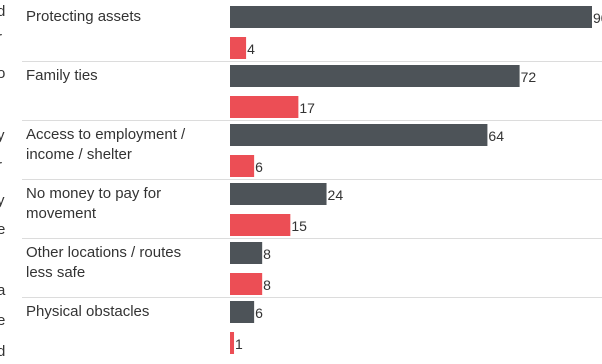 The image size is (602, 364). What do you see at coordinates (55, 272) in the screenshot?
I see `category-label: less safe` at bounding box center [55, 272].